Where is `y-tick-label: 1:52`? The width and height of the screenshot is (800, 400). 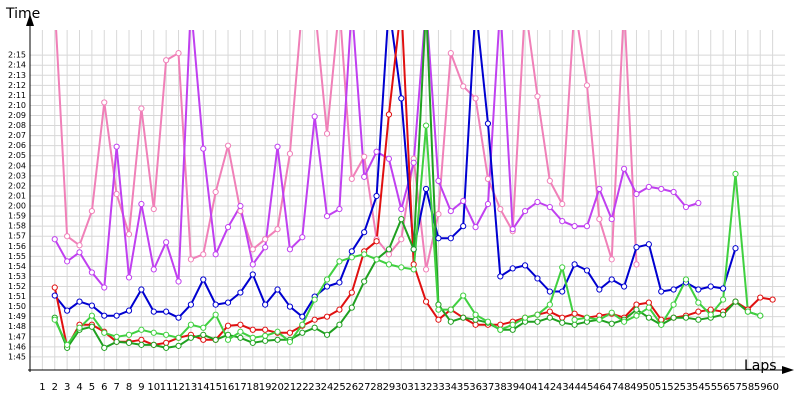 y-tick-label: 1:52 is located at coordinates (17, 286).